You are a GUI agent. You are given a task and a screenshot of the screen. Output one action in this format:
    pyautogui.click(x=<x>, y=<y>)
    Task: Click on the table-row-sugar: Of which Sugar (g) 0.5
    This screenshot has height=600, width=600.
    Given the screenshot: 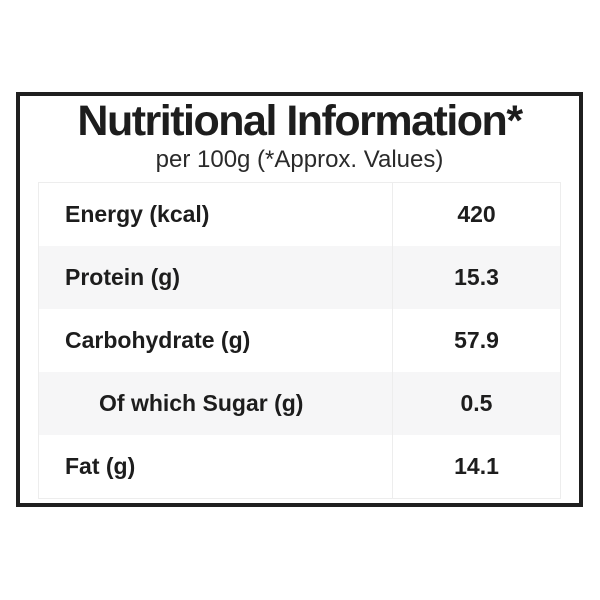 What is the action you would take?
    pyautogui.click(x=299, y=404)
    